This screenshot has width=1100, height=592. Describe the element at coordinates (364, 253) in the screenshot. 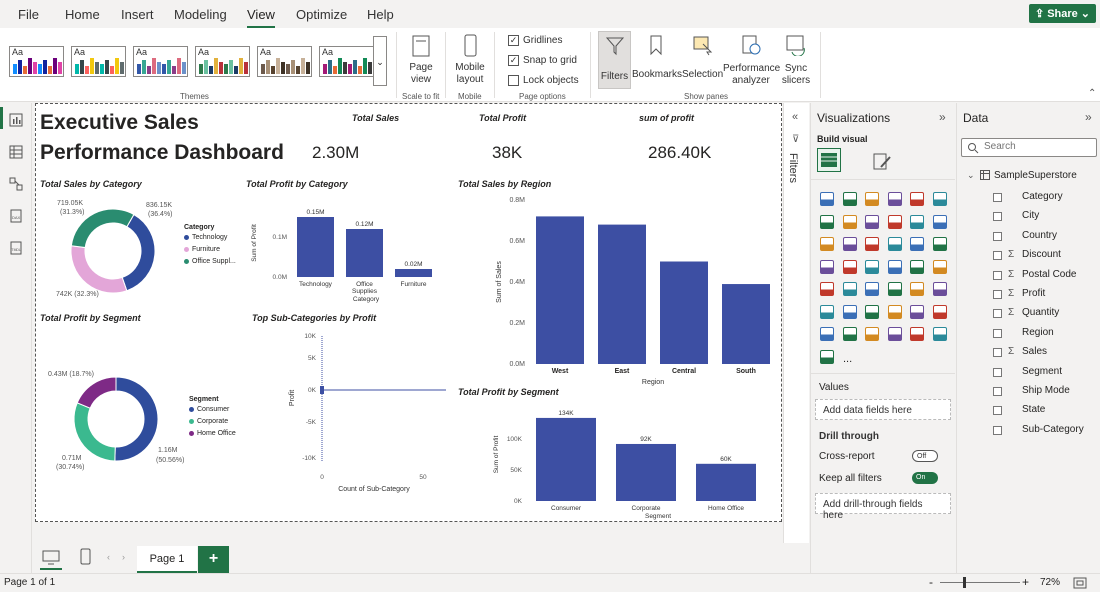

I see `bar-office-supplies` at that location.